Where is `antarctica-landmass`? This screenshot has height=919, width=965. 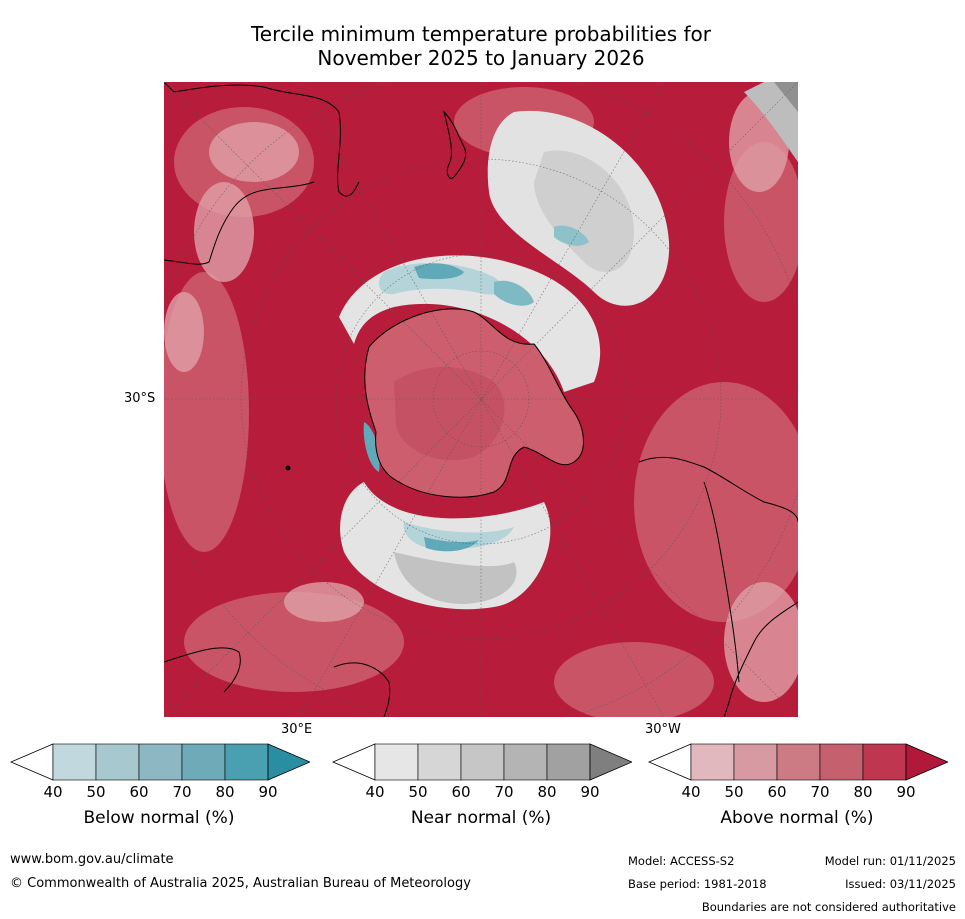 antarctica-landmass is located at coordinates (474, 403).